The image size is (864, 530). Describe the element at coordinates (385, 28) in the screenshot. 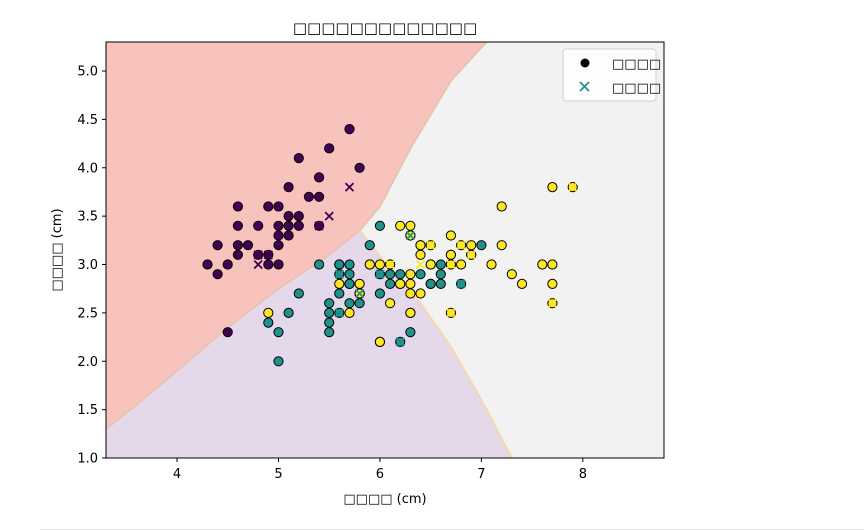

I see `chart-title: □□□□□□□□□□□□□` at that location.